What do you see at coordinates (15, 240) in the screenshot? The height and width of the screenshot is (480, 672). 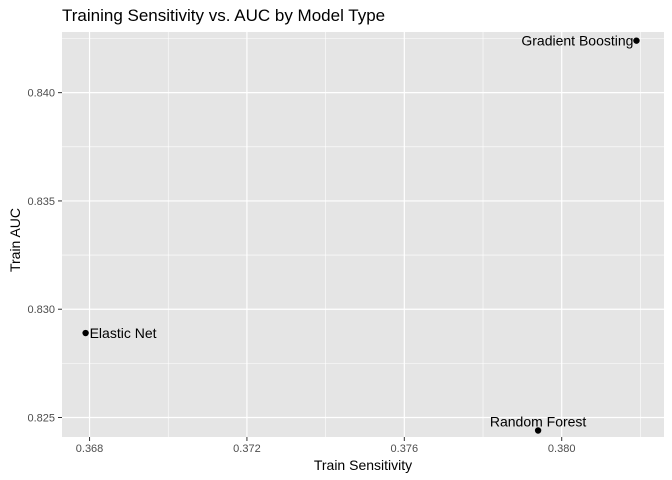 I see `y-axis-title: Train AUC` at bounding box center [15, 240].